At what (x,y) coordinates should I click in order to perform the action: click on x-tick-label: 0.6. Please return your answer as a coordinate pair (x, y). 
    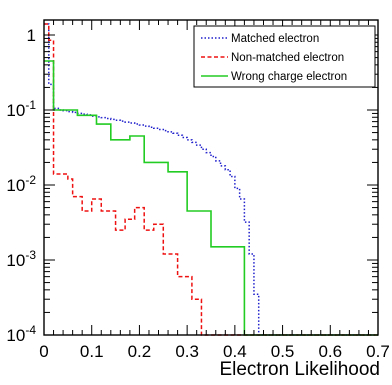
    Looking at the image, I should click on (330, 351).